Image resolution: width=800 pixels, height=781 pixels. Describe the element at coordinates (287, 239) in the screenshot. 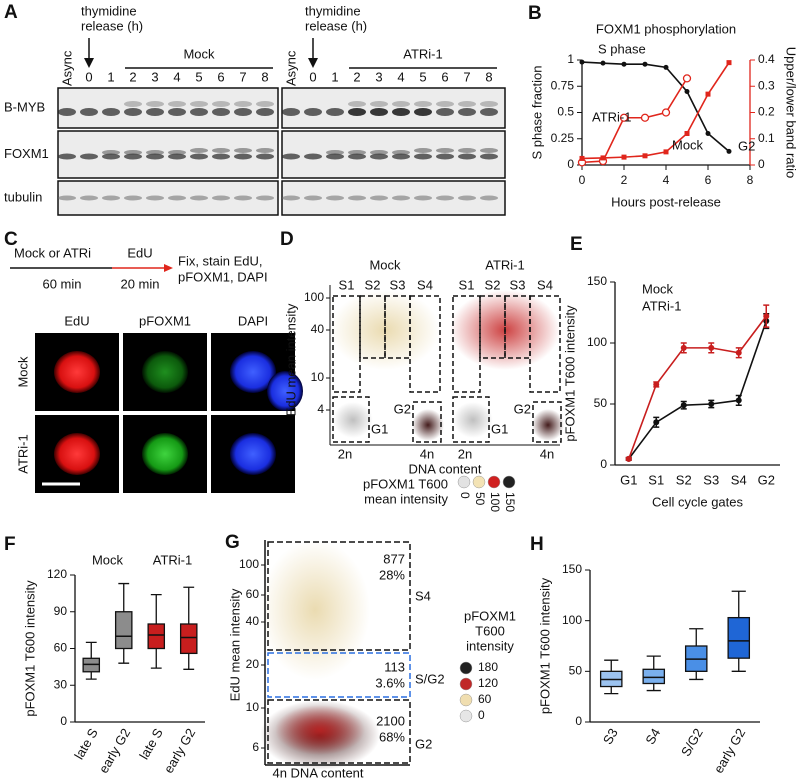

I see `panel-letter: D` at that location.